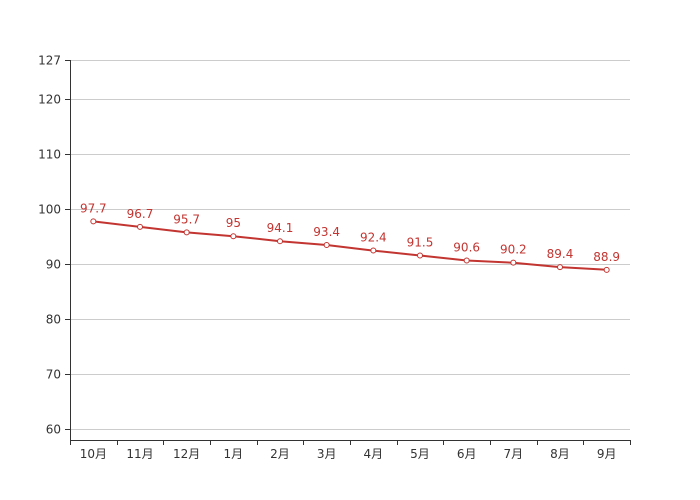  I want to click on data-label: 89.4, so click(560, 254).